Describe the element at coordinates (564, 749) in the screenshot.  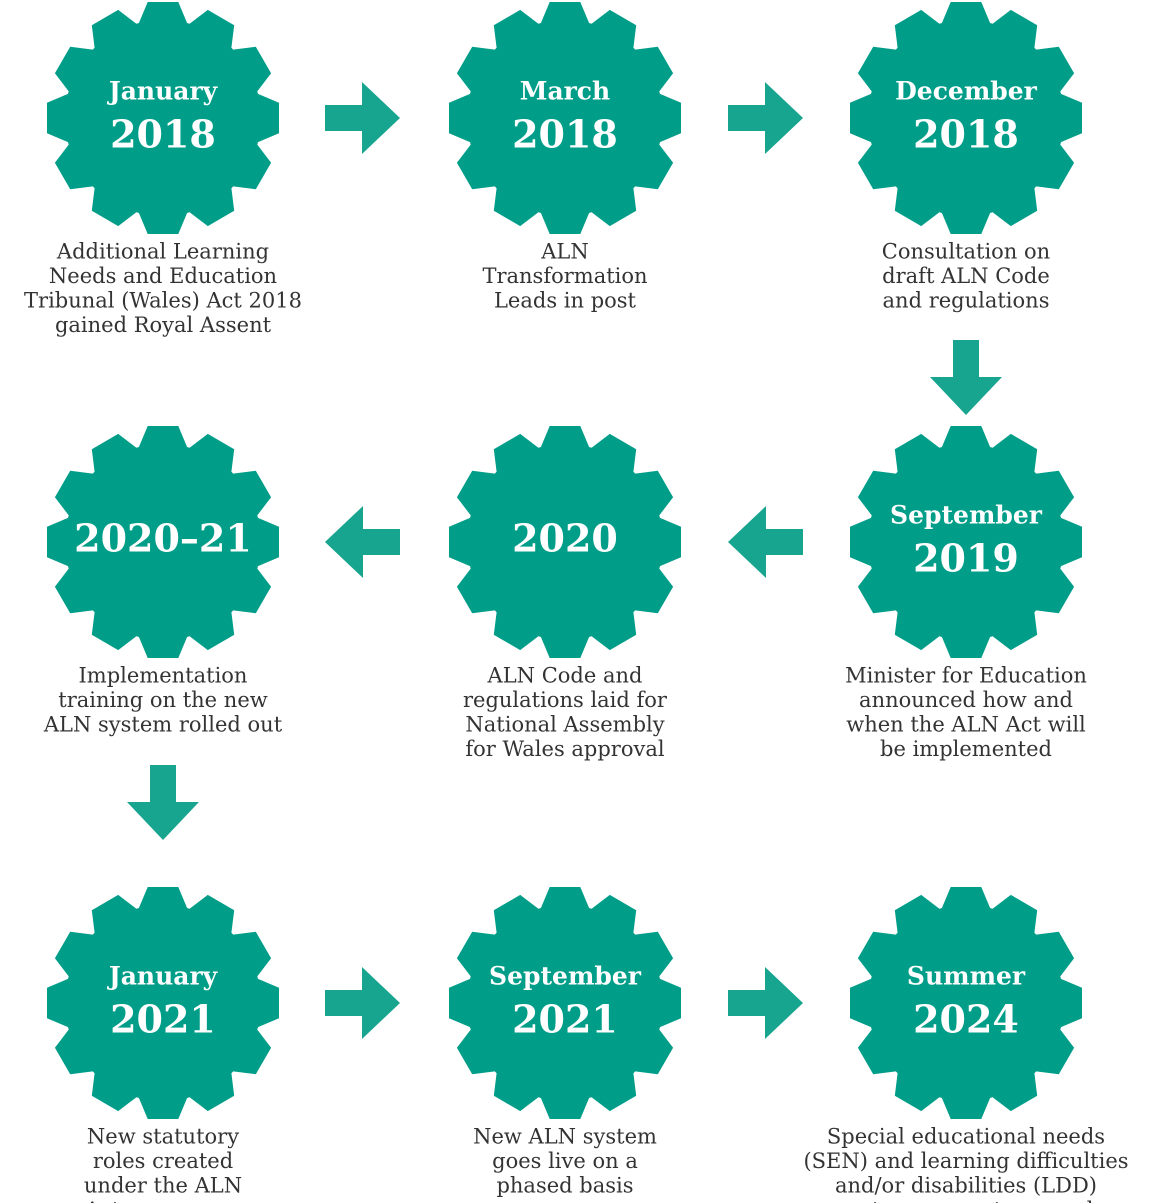
I see `description-line: for Wales approval` at that location.